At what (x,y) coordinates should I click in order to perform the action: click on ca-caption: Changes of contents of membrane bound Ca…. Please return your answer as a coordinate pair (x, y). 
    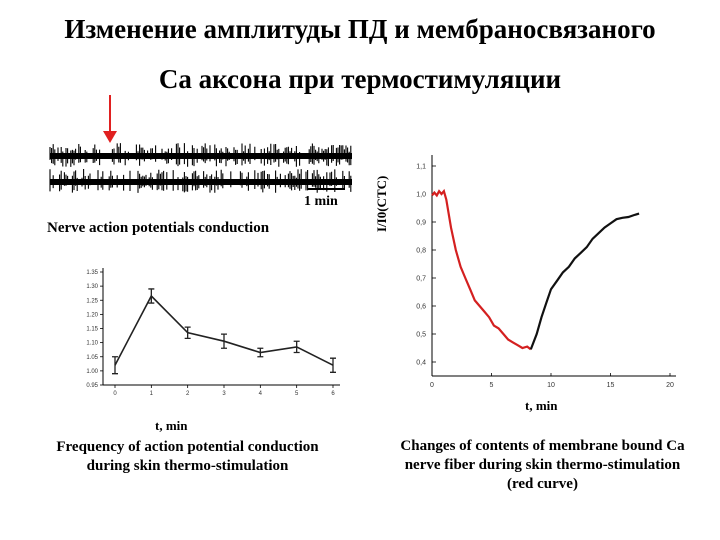
    Looking at the image, I should click on (542, 465).